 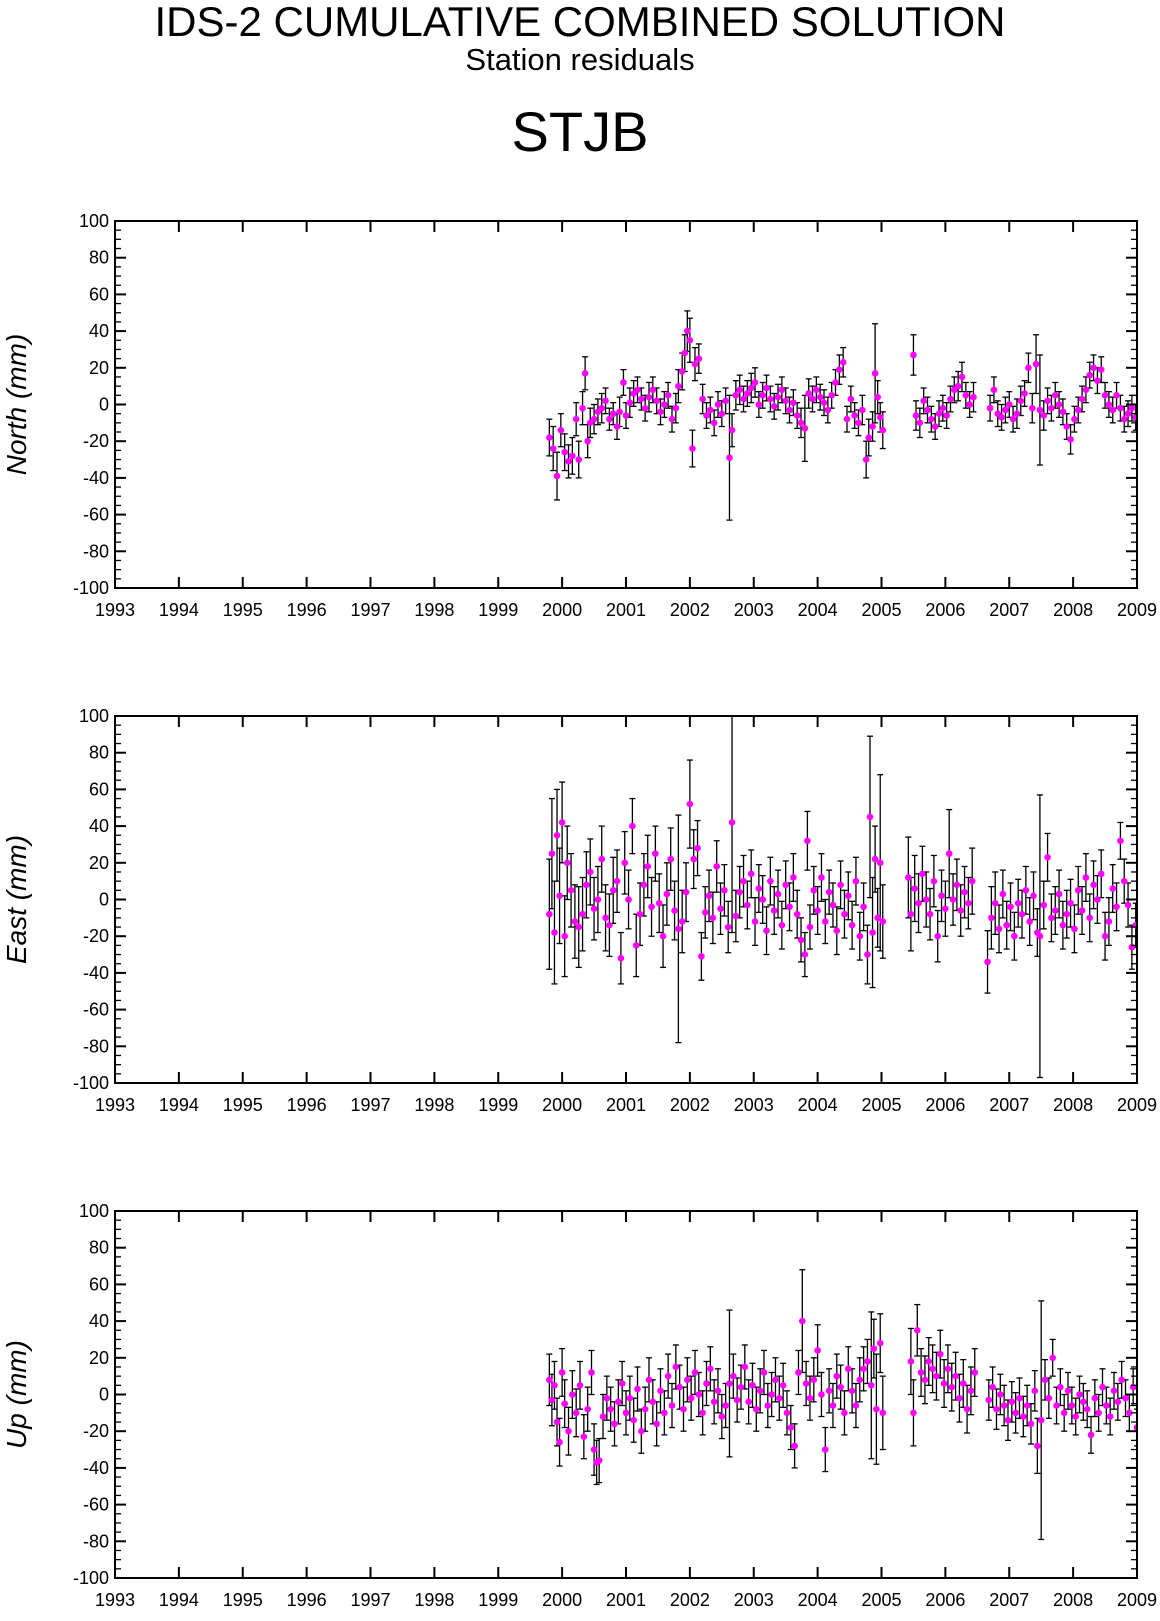 I want to click on x-tick-label: 1998, so click(x=434, y=610).